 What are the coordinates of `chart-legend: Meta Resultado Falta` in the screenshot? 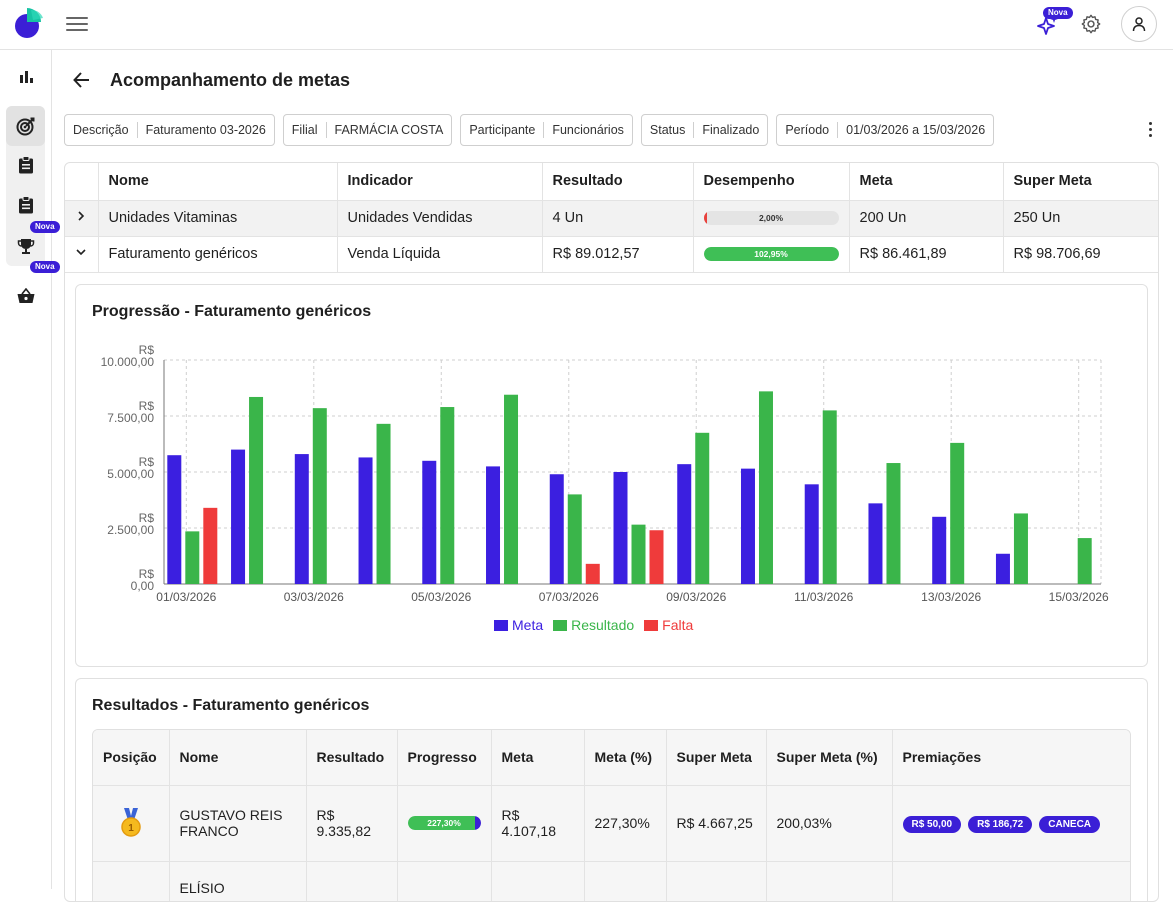 It's located at (593, 625).